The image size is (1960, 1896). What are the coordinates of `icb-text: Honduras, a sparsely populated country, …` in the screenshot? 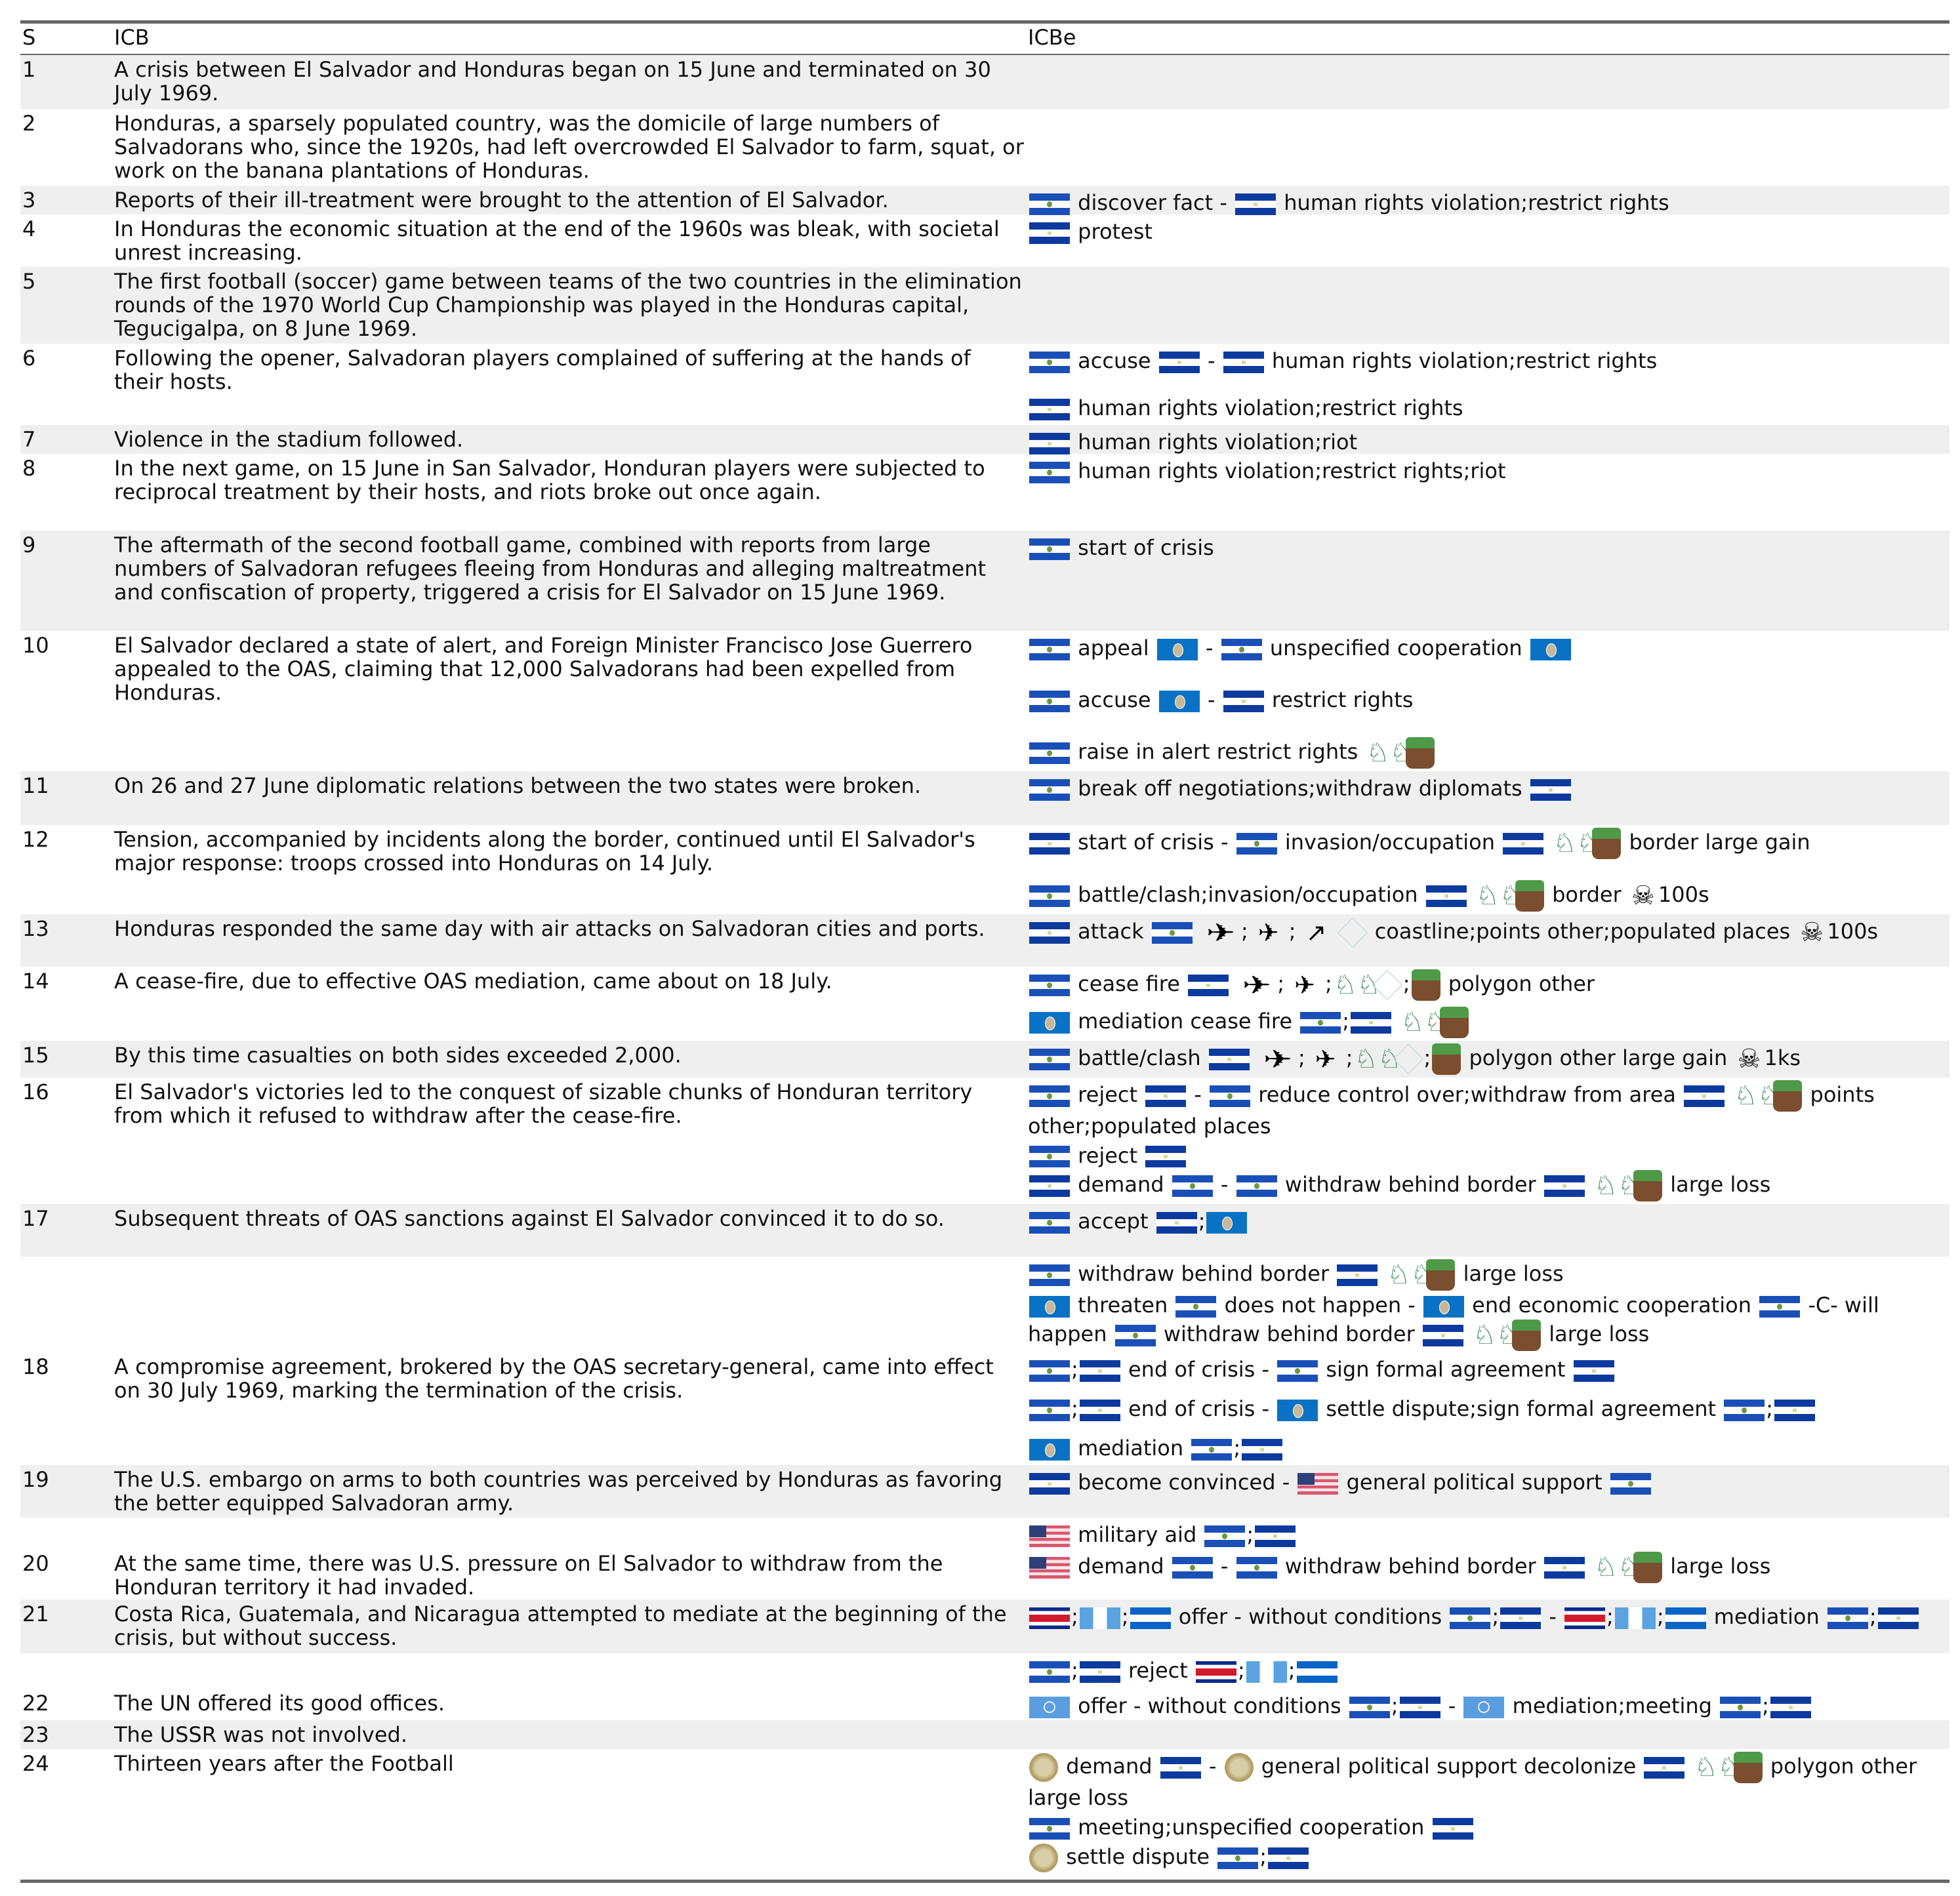 It's located at (569, 147).